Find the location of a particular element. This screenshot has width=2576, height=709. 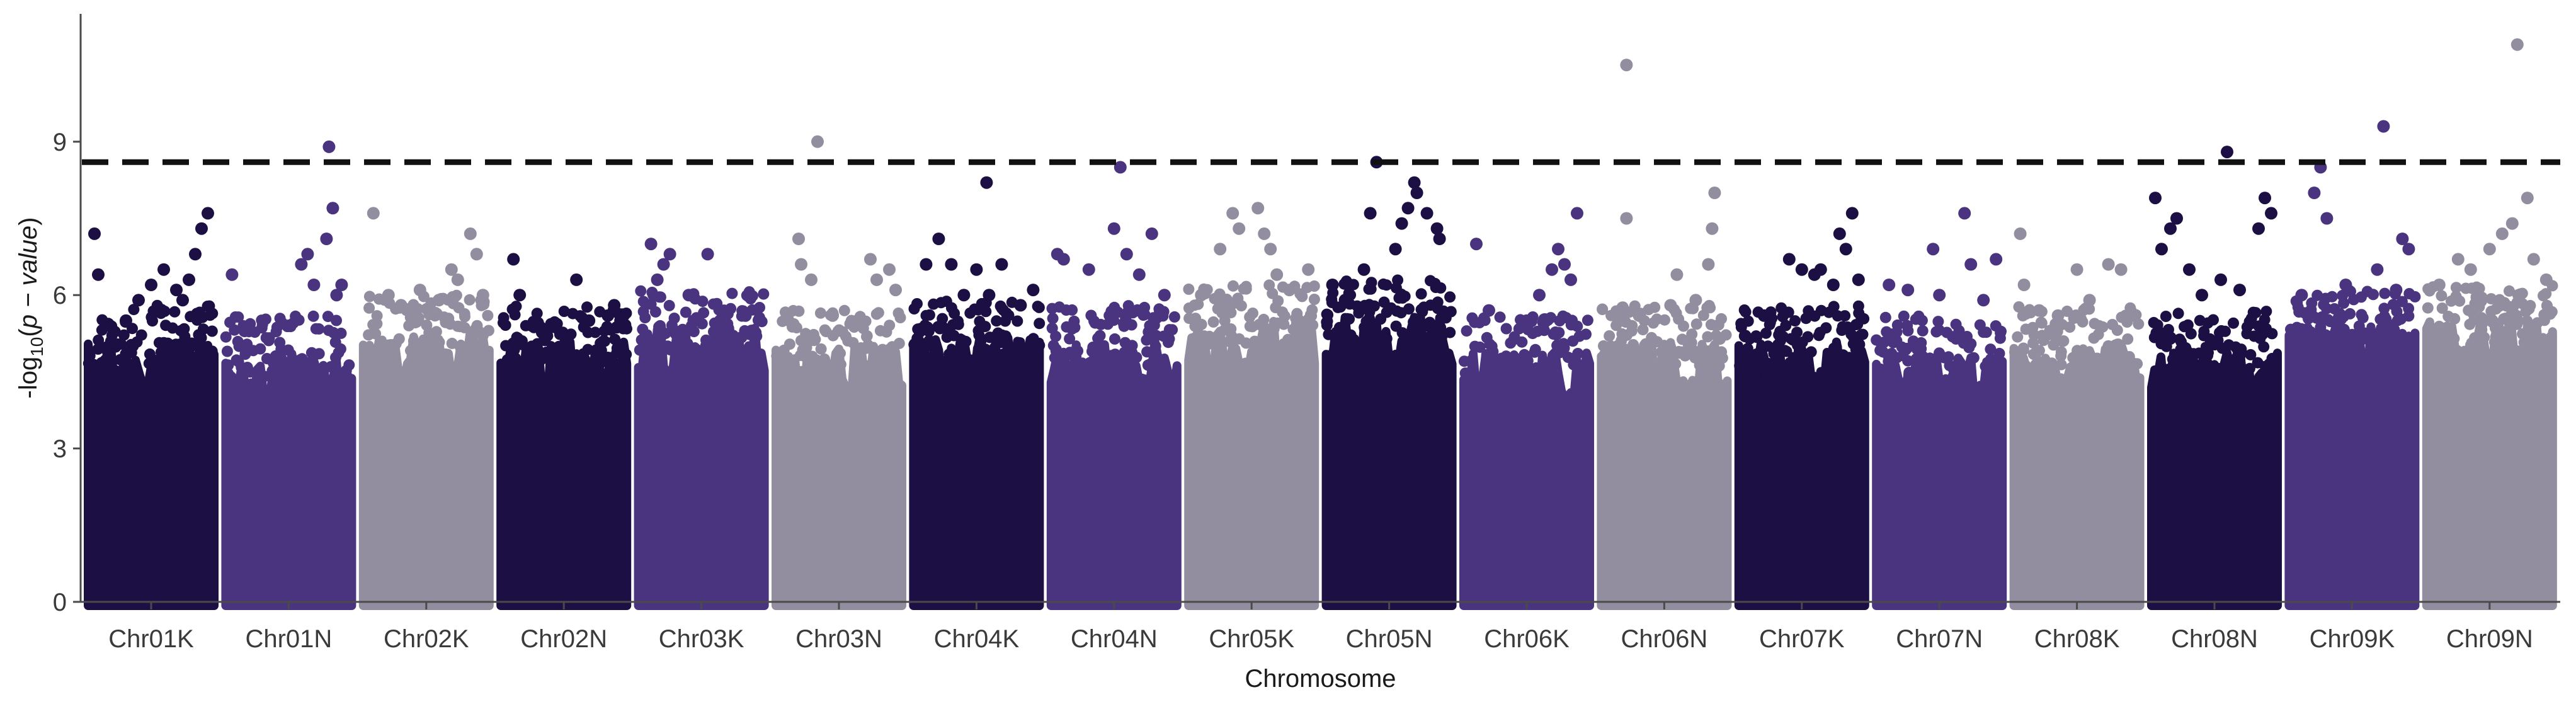

series-Chr02N is located at coordinates (564, 431).